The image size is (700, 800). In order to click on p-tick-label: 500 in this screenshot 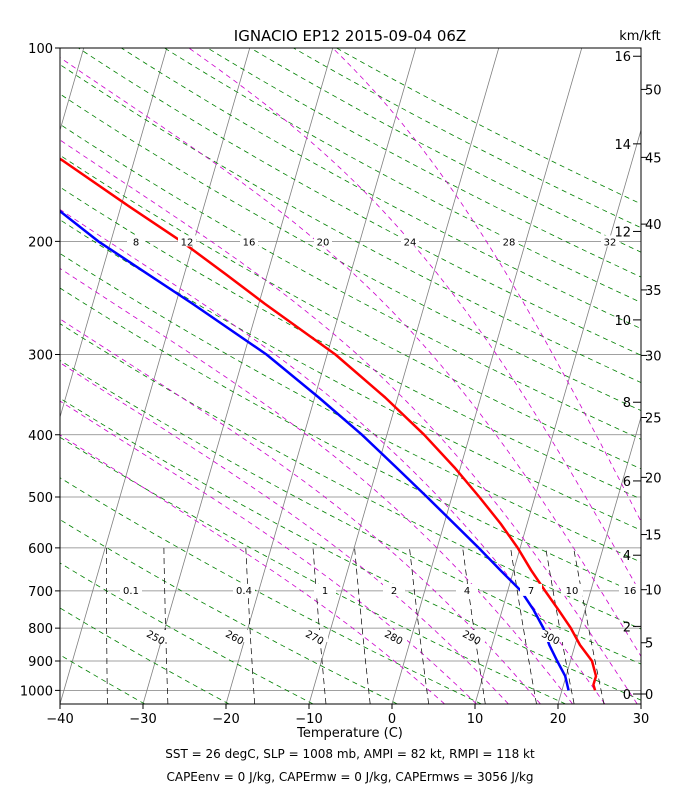, I will do `click(40, 498)`.